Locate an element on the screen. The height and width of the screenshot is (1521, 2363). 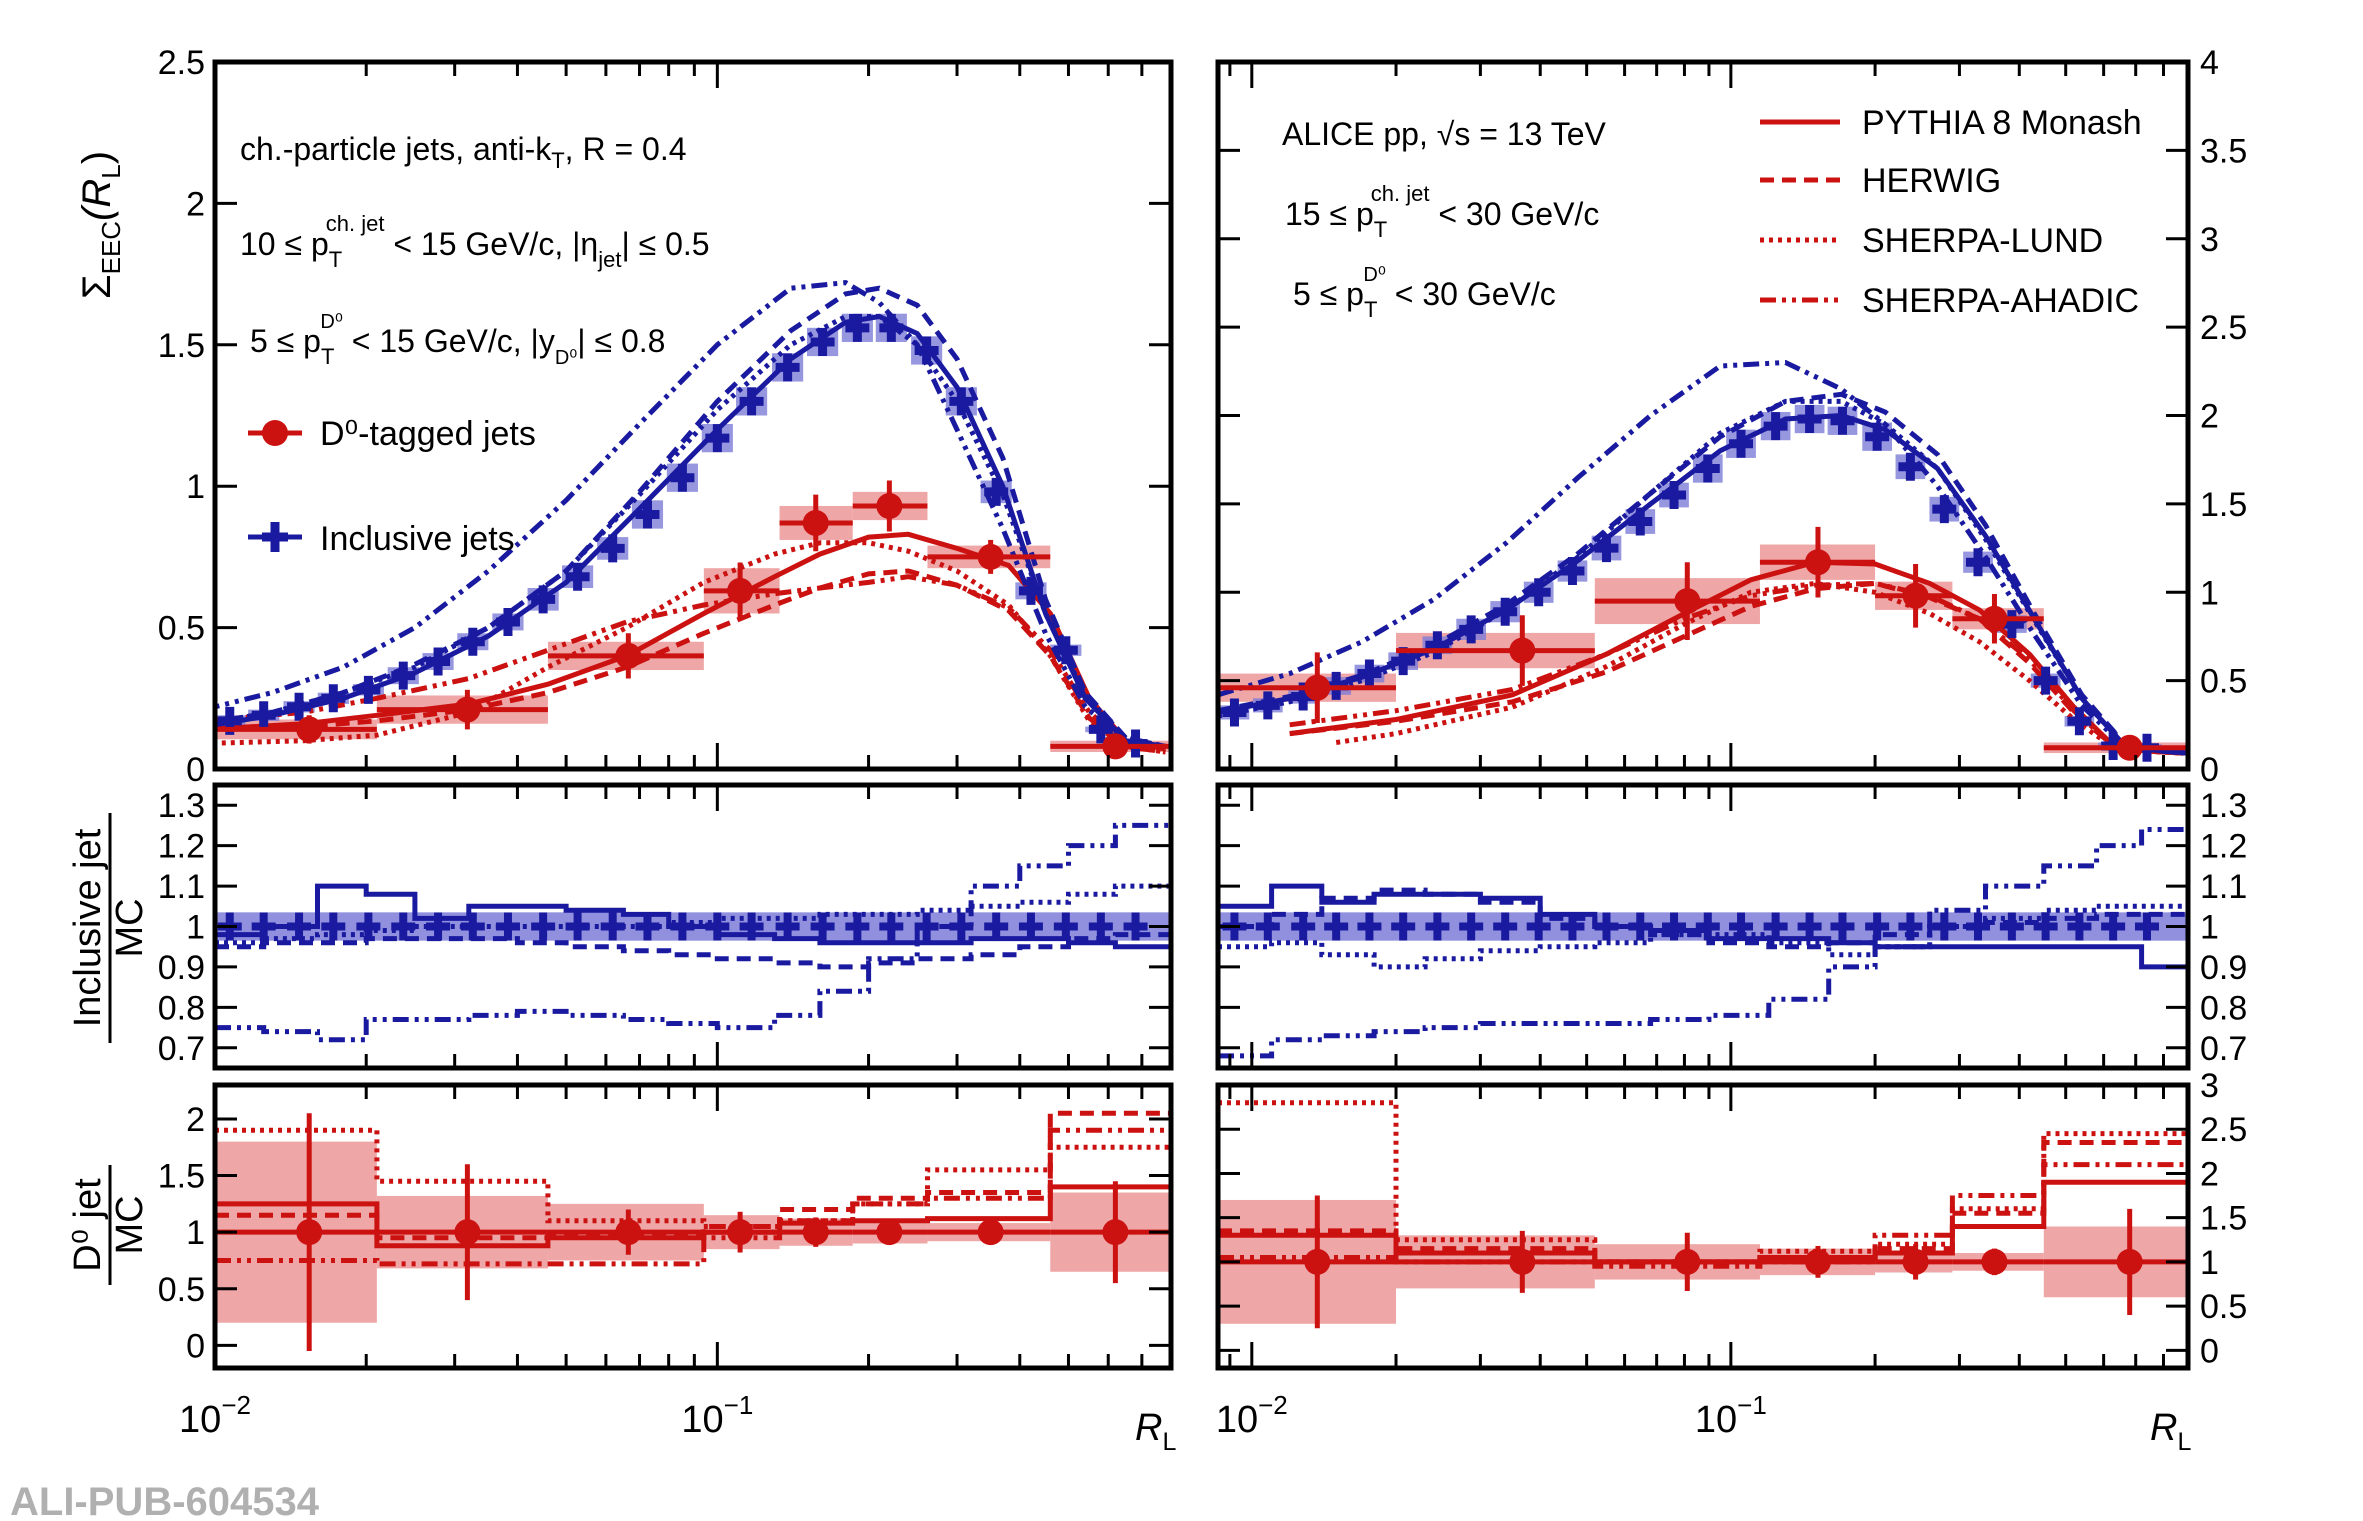
ylabel-text: ΣEEC(RL) is located at coordinates (100, 225).